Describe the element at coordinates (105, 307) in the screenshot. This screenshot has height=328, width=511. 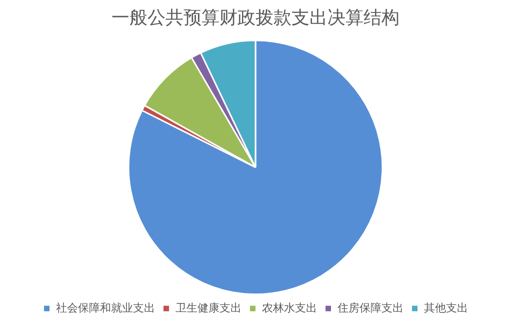
I see `legend-label: 社会保障和就业支出` at that location.